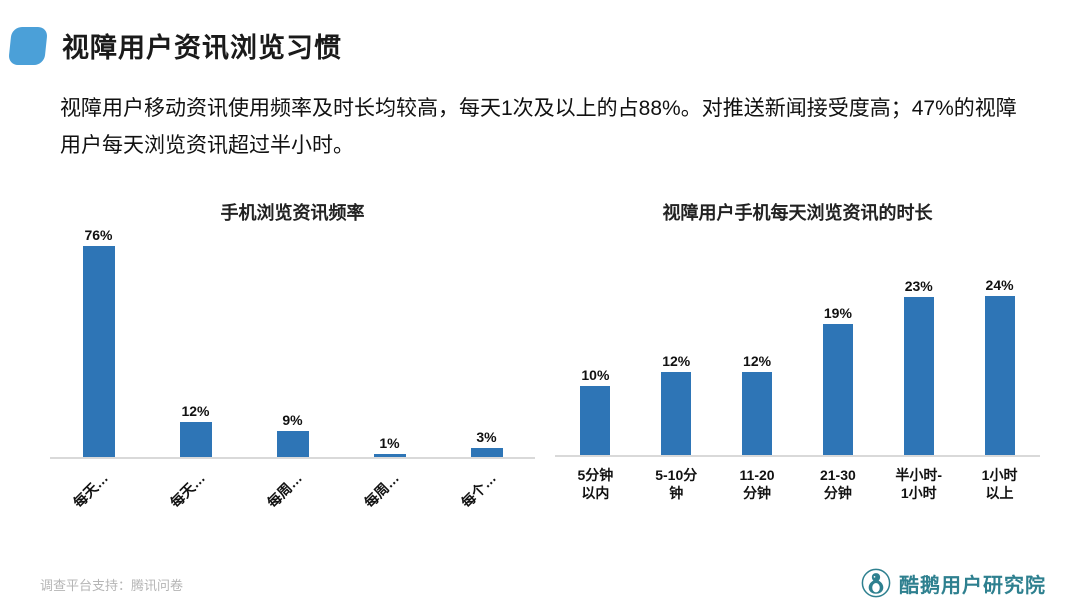 The height and width of the screenshot is (608, 1080). Describe the element at coordinates (972, 585) in the screenshot. I see `brand-logo-text: 酷鹅用户研究院` at that location.